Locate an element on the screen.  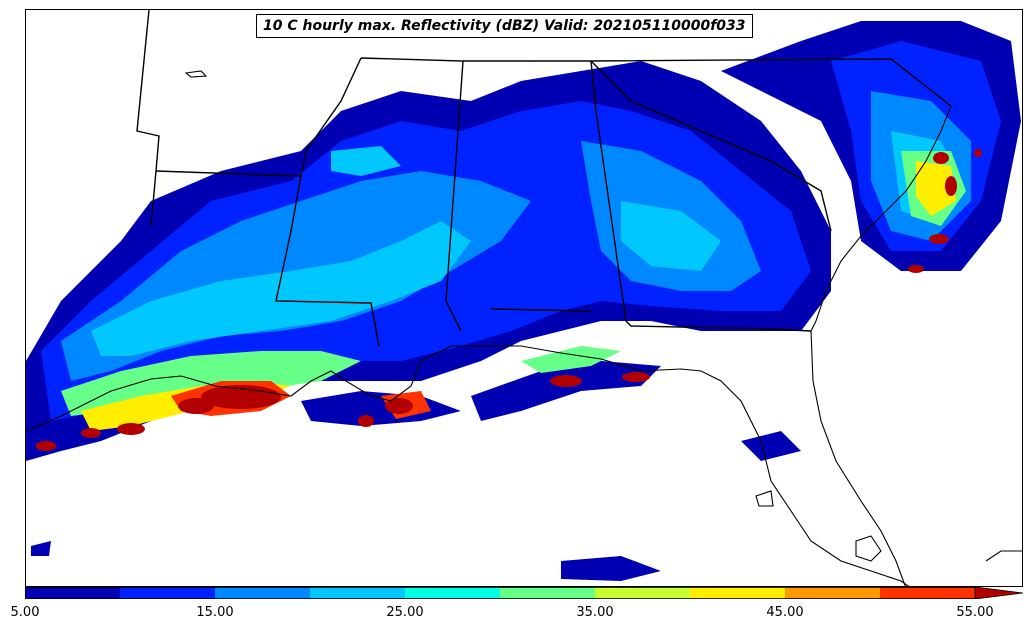
colorbar-tick-label: 15.00 is located at coordinates (215, 612).